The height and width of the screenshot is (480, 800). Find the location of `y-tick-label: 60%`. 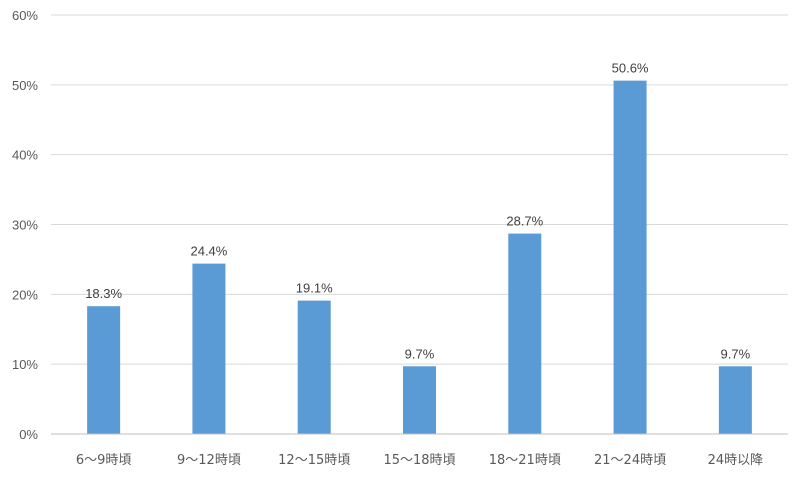

y-tick-label: 60% is located at coordinates (25, 15).